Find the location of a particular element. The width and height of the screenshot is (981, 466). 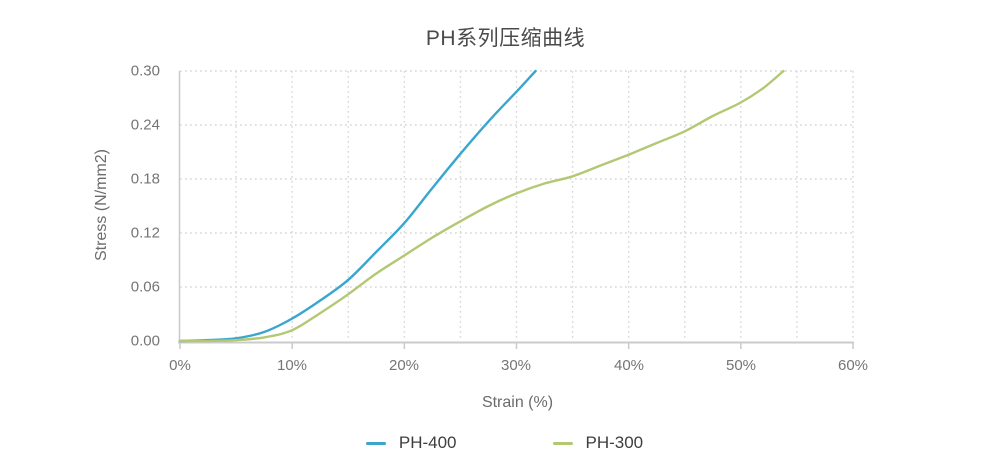

legend-label-ph-400: PH-400 is located at coordinates (427, 442).